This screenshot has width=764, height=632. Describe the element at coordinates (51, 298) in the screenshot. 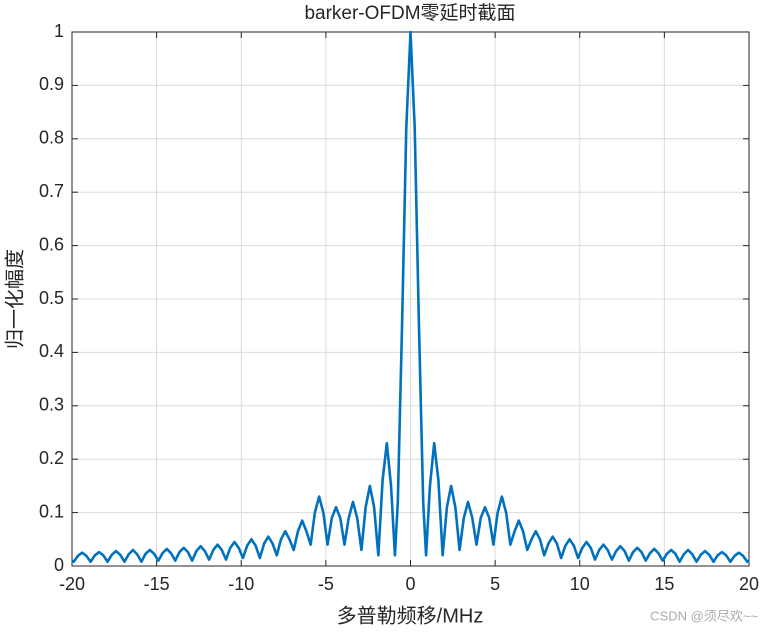

I see `y-tick-label: 0.5` at that location.